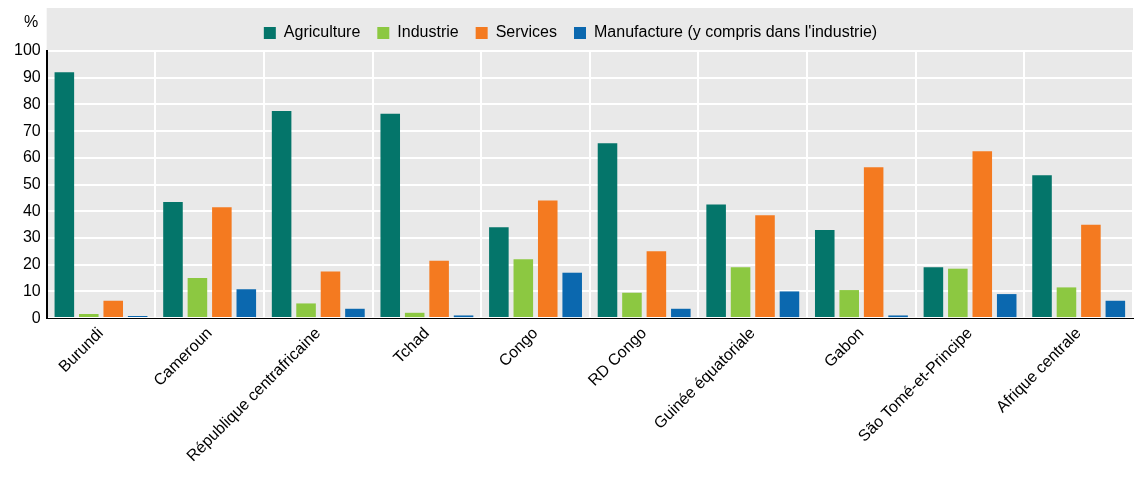  I want to click on y-axis-title: %, so click(31, 22).